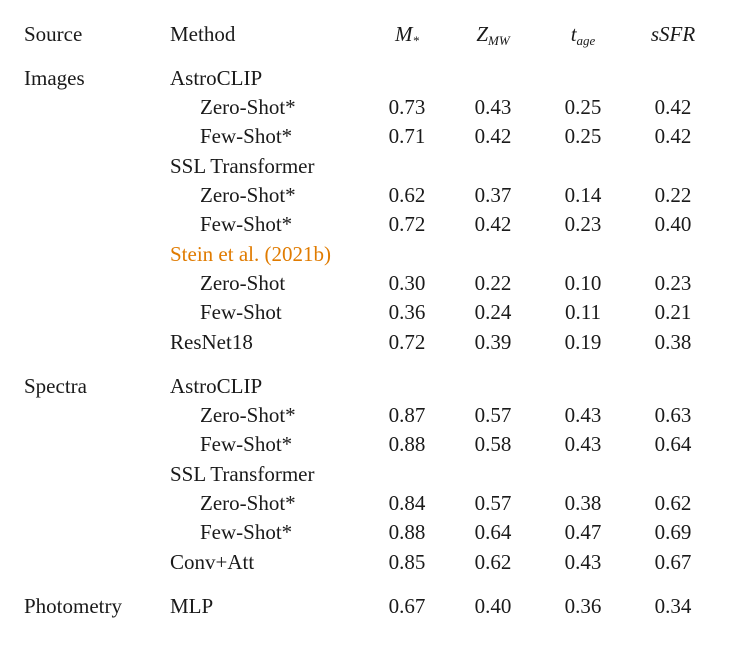 The width and height of the screenshot is (731, 648). What do you see at coordinates (241, 312) in the screenshot?
I see `row-method: Few-Shot` at bounding box center [241, 312].